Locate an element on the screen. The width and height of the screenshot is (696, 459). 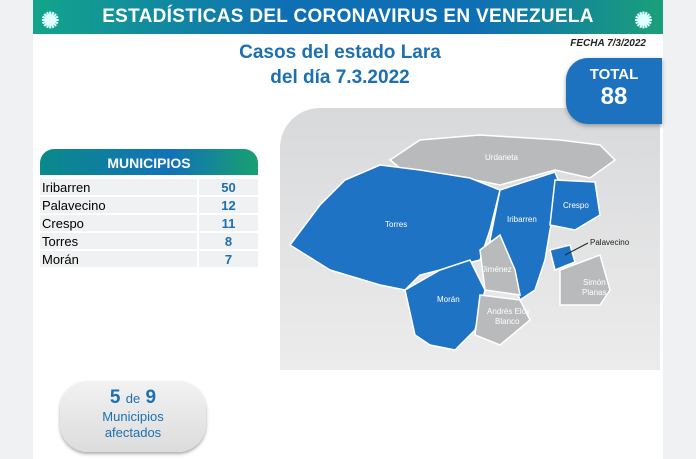
municipio-count: 7 is located at coordinates (227, 259).